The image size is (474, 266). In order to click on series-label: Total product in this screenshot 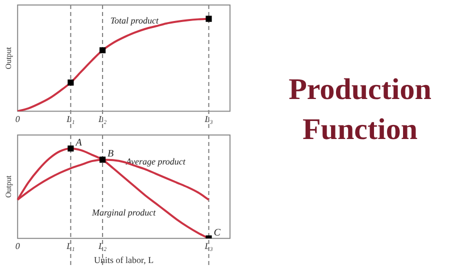, I will do `click(134, 21)`.